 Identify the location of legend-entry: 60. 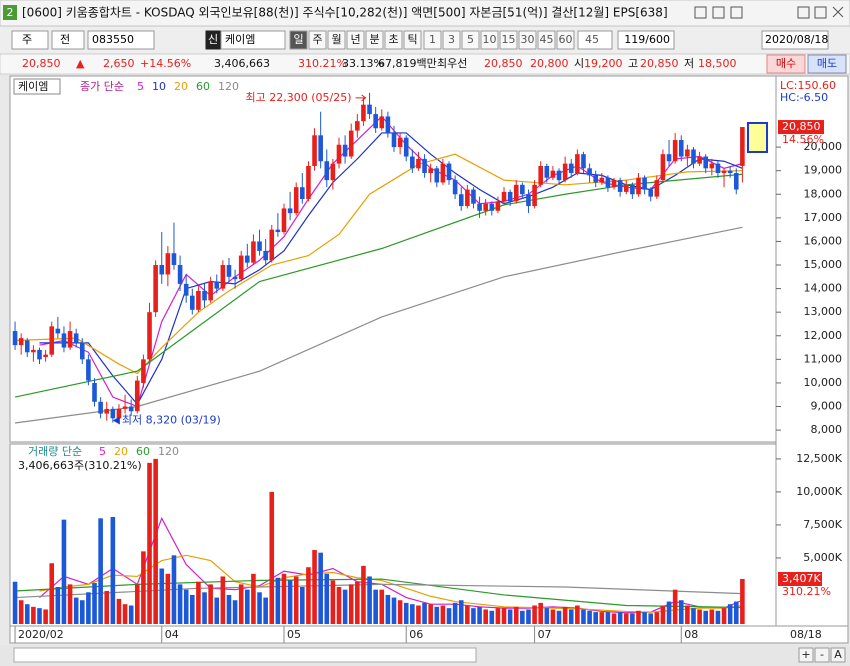
(203, 86).